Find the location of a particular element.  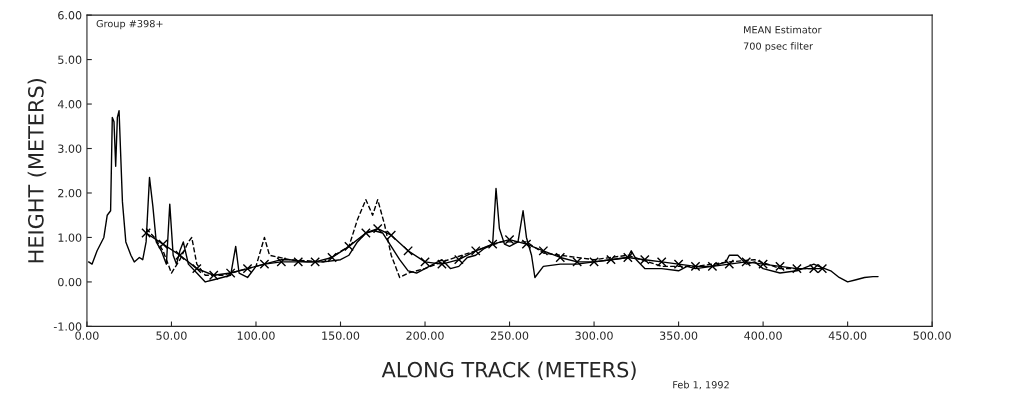

x-tick-label: 250.00 is located at coordinates (509, 335).